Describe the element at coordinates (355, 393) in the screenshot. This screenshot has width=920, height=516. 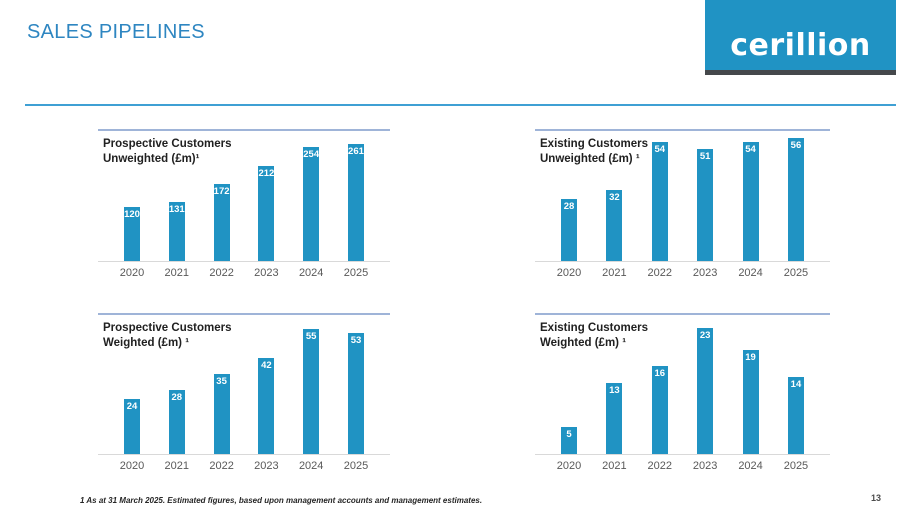
I see `bar-2025: 53` at that location.